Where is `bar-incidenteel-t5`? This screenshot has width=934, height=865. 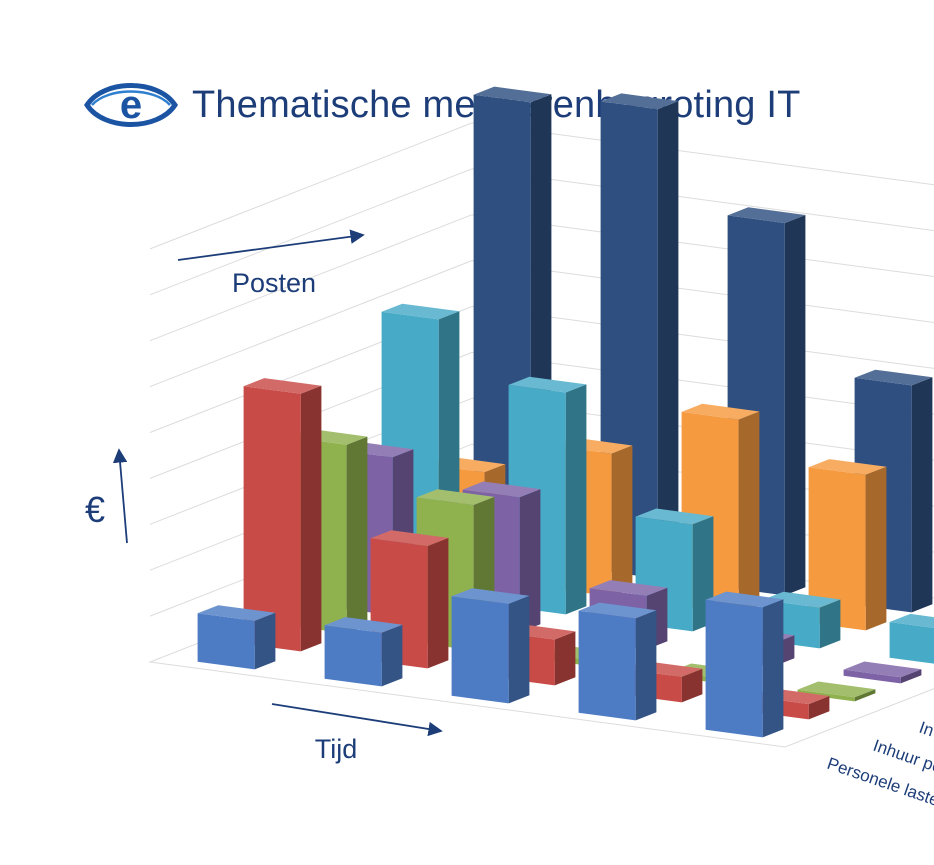 bar-incidenteel-t5 is located at coordinates (911, 638).